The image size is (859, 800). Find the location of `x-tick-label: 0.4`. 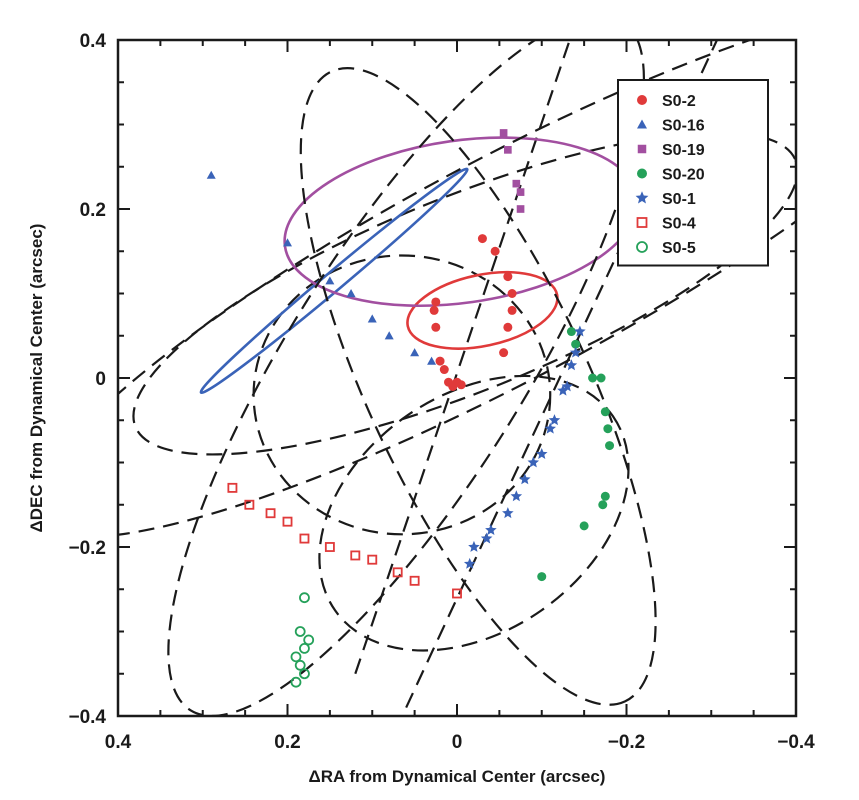

x-tick-label: 0.4 is located at coordinates (118, 742).